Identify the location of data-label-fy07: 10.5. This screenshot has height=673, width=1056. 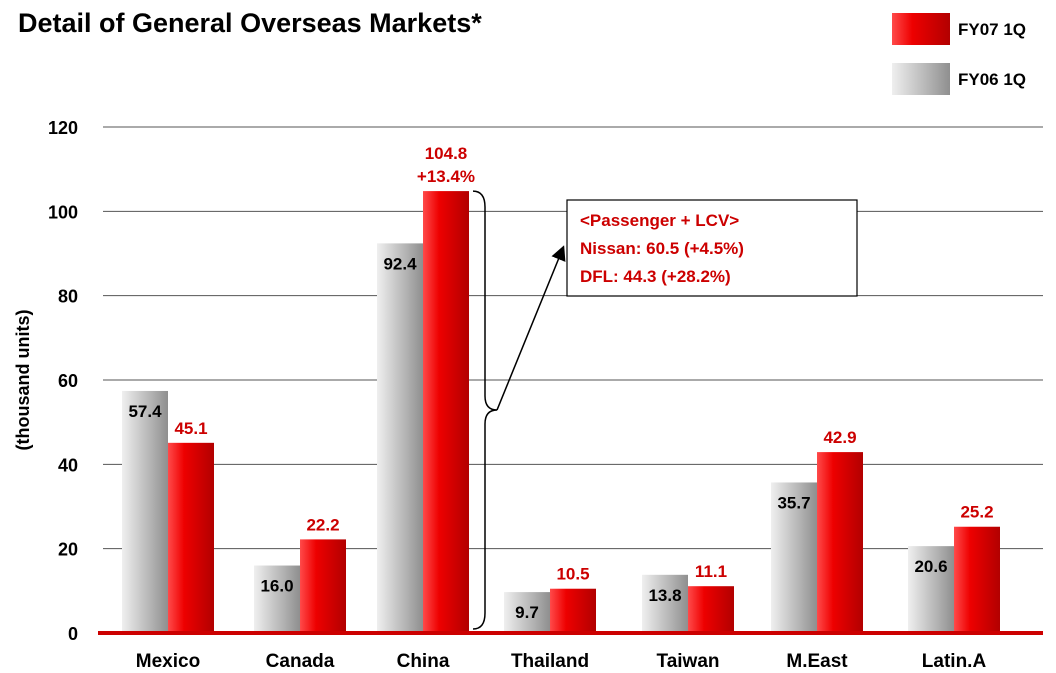
(572, 574).